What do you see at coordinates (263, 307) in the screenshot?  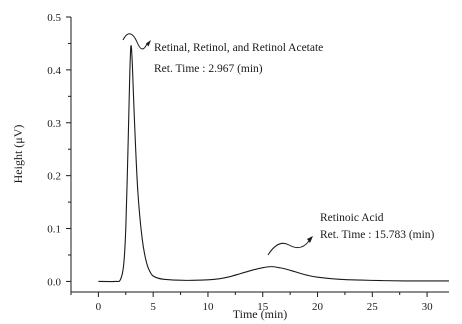 I see `x-tick-label-3: 15` at bounding box center [263, 307].